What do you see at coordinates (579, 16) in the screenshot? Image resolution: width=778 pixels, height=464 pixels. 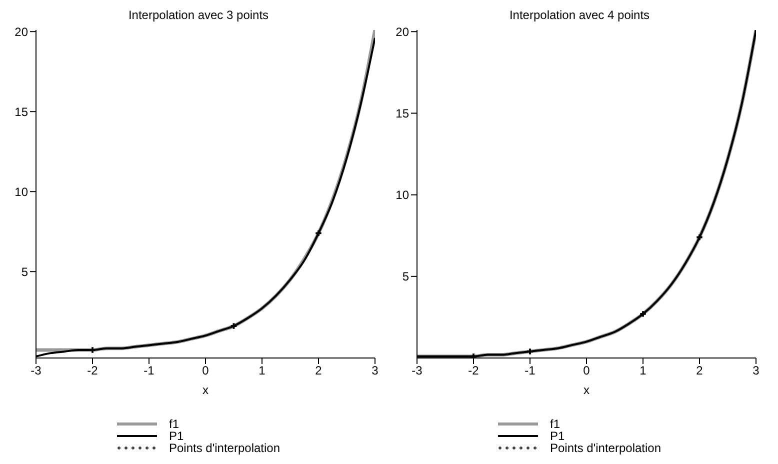 I see `chart-title: Interpolation avec 4 points` at bounding box center [579, 16].